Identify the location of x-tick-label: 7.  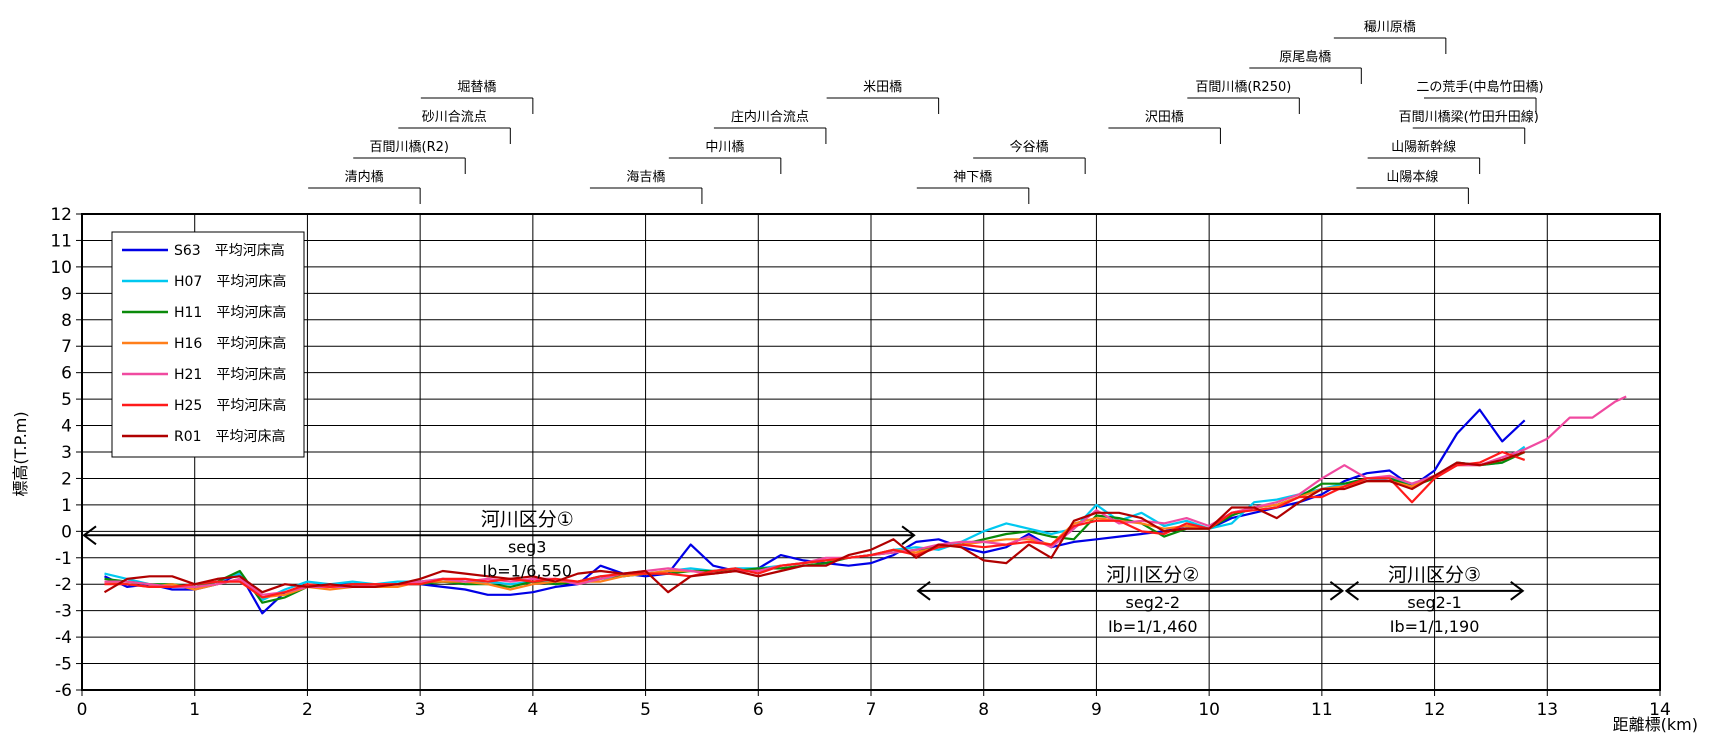
(871, 710).